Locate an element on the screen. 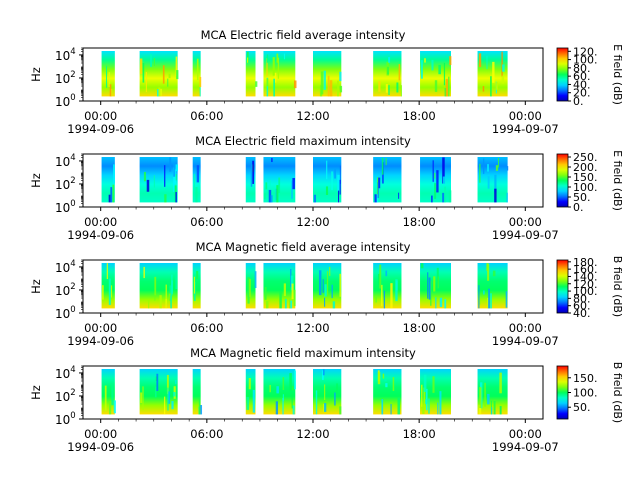 The image size is (640, 480). colorbar-tick-label: 120. is located at coordinates (585, 51).